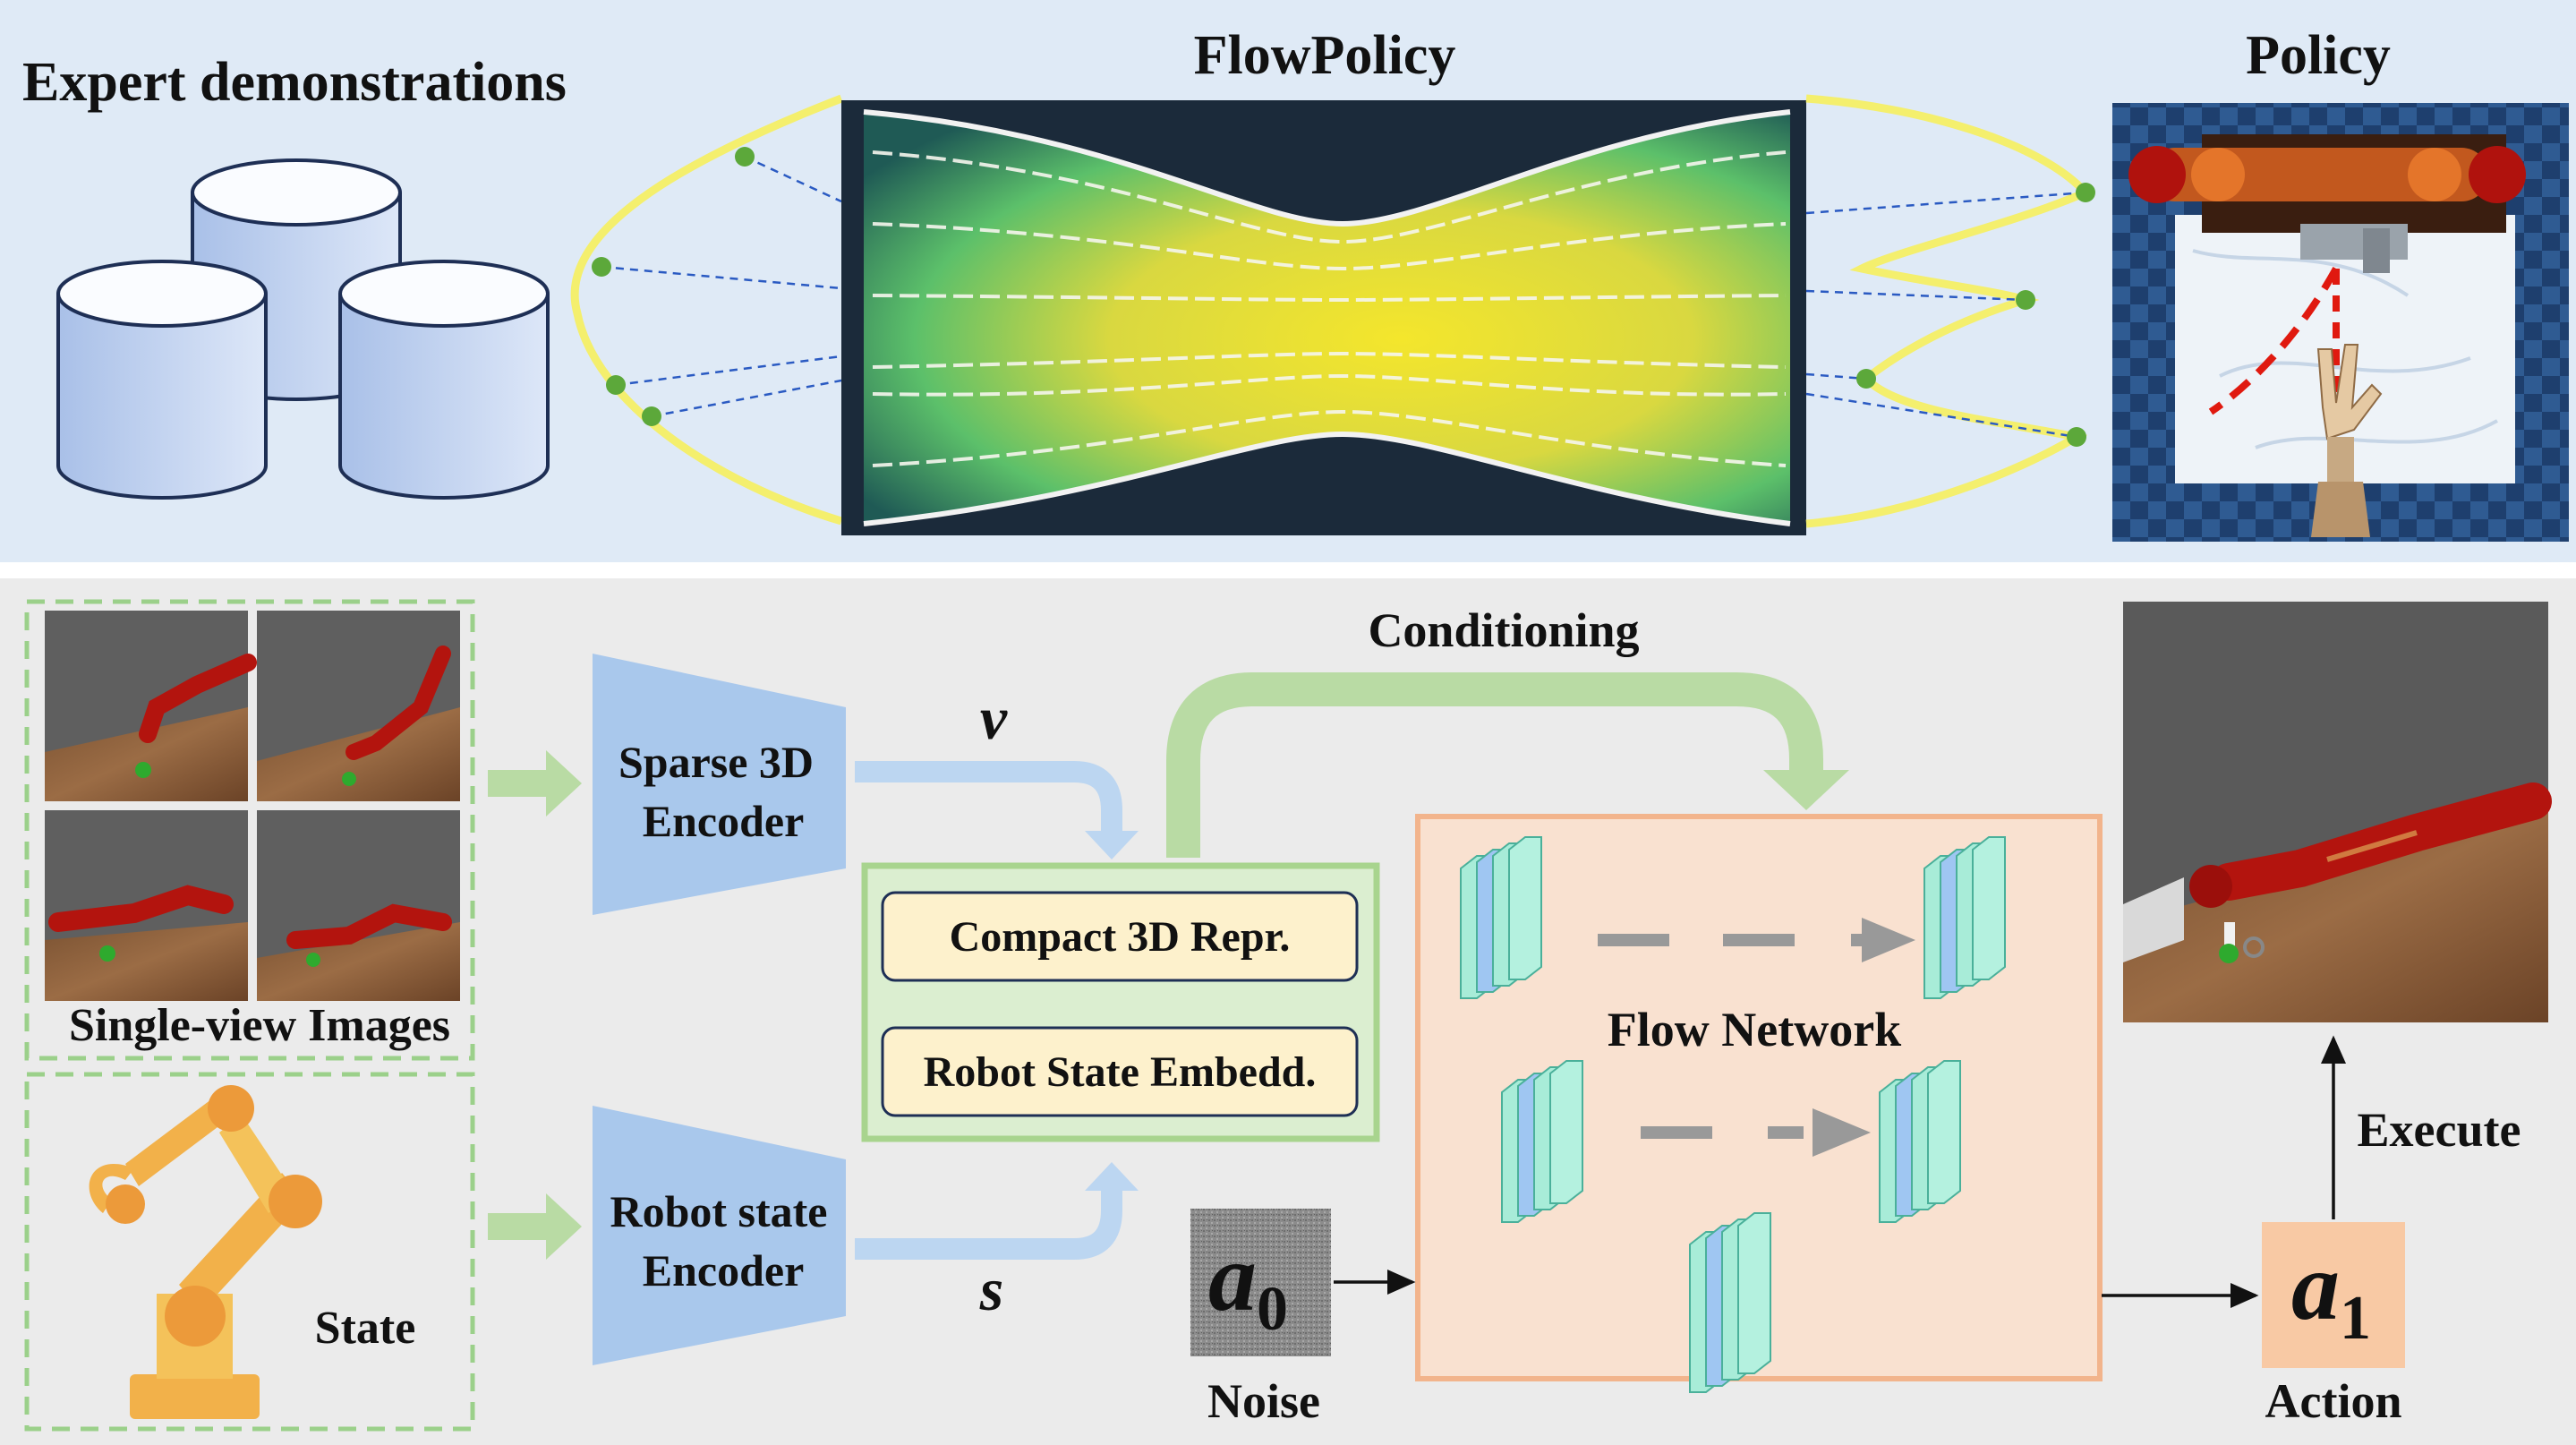  What do you see at coordinates (162, 380) in the screenshot?
I see `database-cylinder-left` at bounding box center [162, 380].